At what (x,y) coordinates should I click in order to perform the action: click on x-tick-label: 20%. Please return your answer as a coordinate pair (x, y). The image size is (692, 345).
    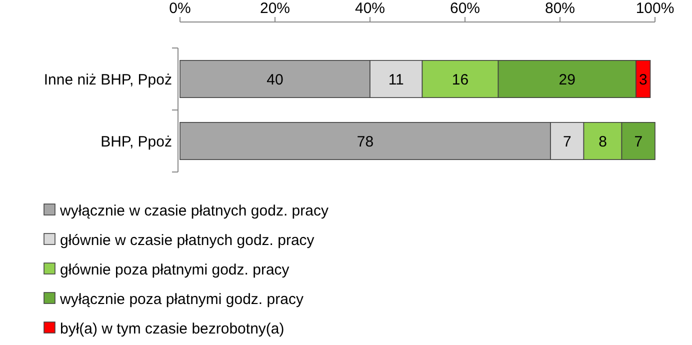
    Looking at the image, I should click on (275, 8).